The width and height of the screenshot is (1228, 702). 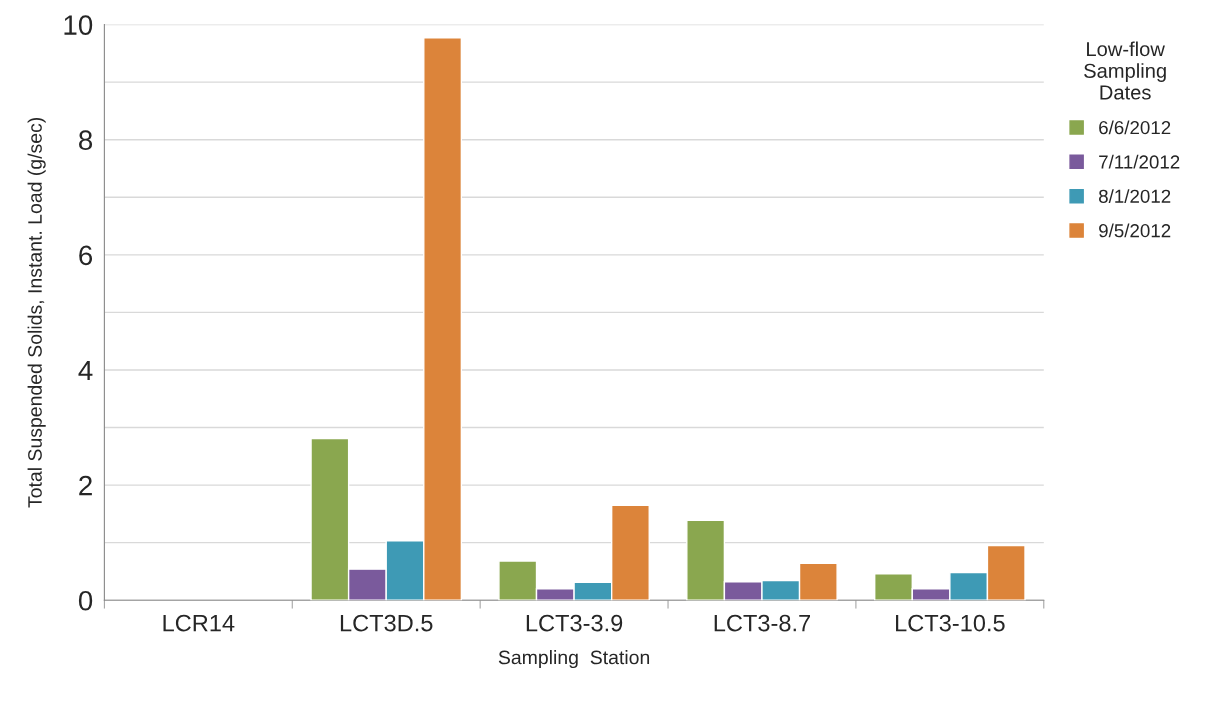 What do you see at coordinates (386, 623) in the screenshot?
I see `x-tick-label: LCT3D.5` at bounding box center [386, 623].